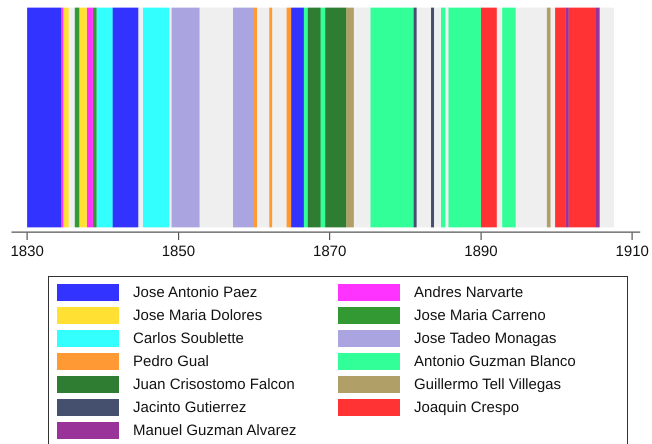 The height and width of the screenshot is (444, 652). What do you see at coordinates (488, 384) in the screenshot?
I see `legend-label: Guillermo Tell Villegas` at bounding box center [488, 384].